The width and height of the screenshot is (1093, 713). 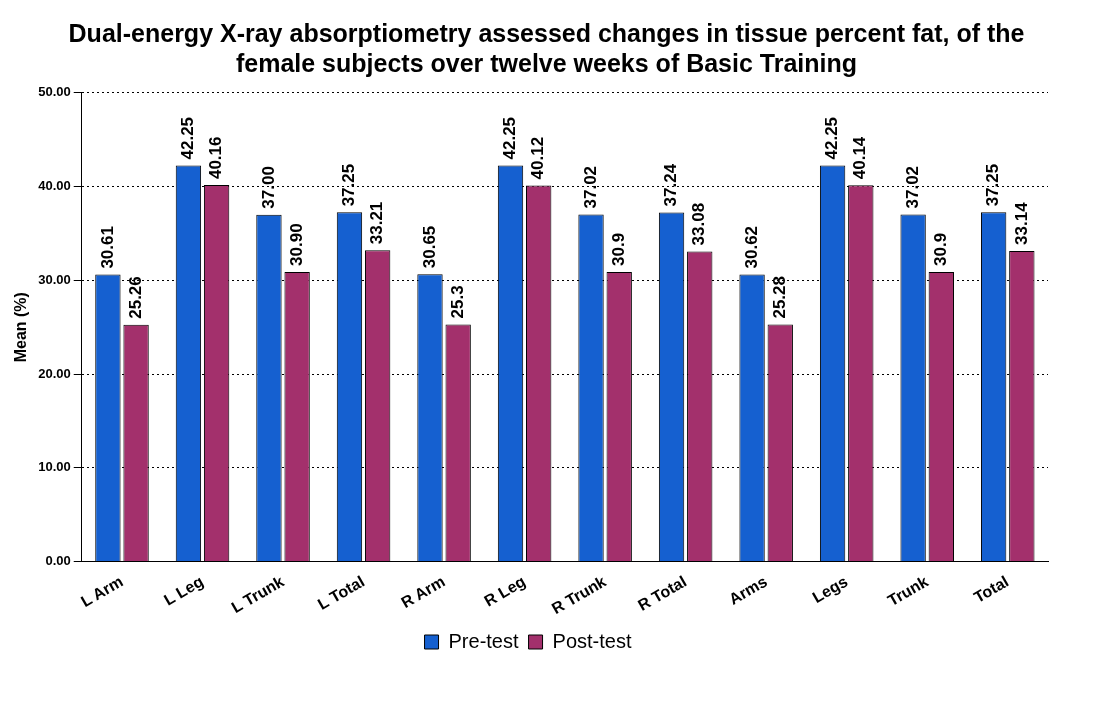 What do you see at coordinates (423, 592) in the screenshot?
I see `x-tick-label: R Arm` at bounding box center [423, 592].